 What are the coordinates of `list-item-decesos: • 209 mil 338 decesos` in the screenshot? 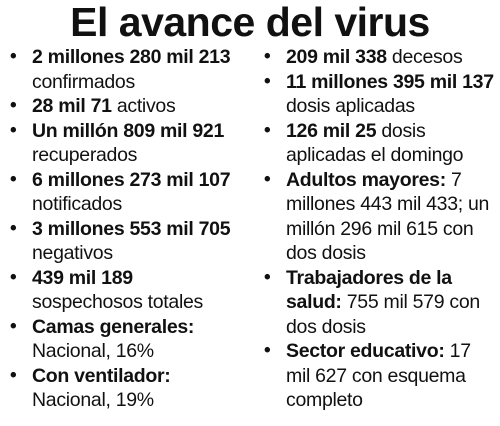 It's located at (380, 57).